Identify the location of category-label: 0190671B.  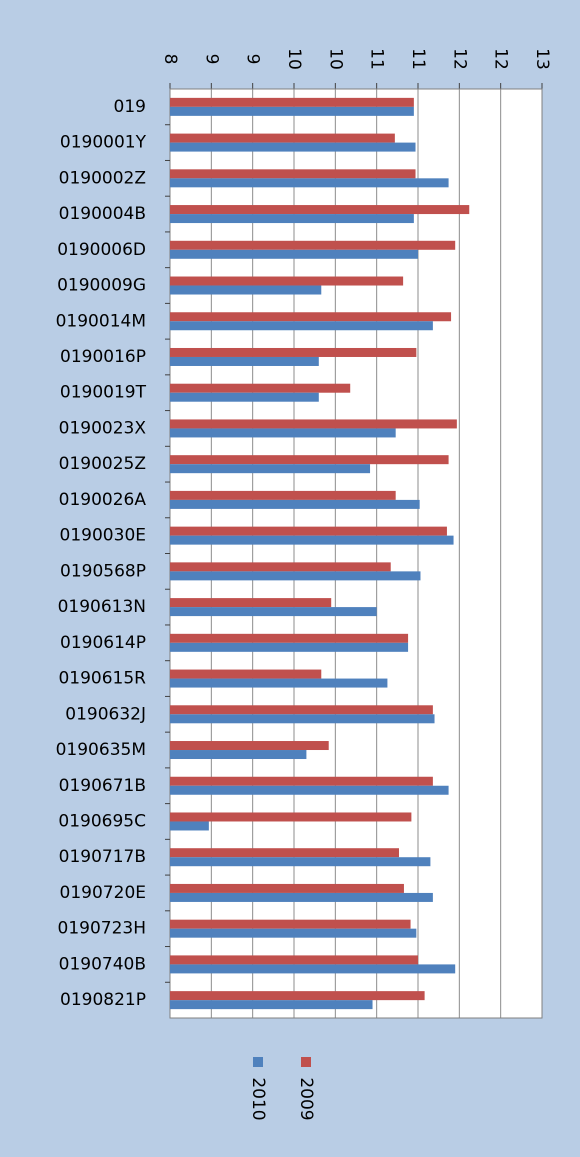
(102, 786).